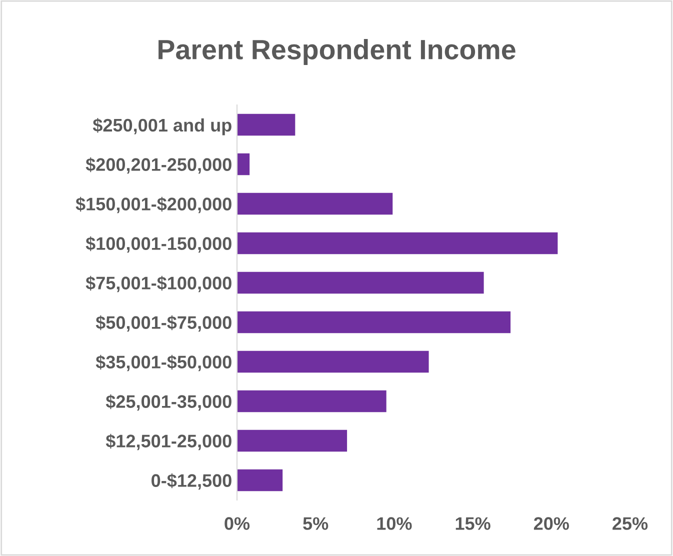  What do you see at coordinates (169, 402) in the screenshot?
I see `y-tick-label: $25,001-35,000` at bounding box center [169, 402].